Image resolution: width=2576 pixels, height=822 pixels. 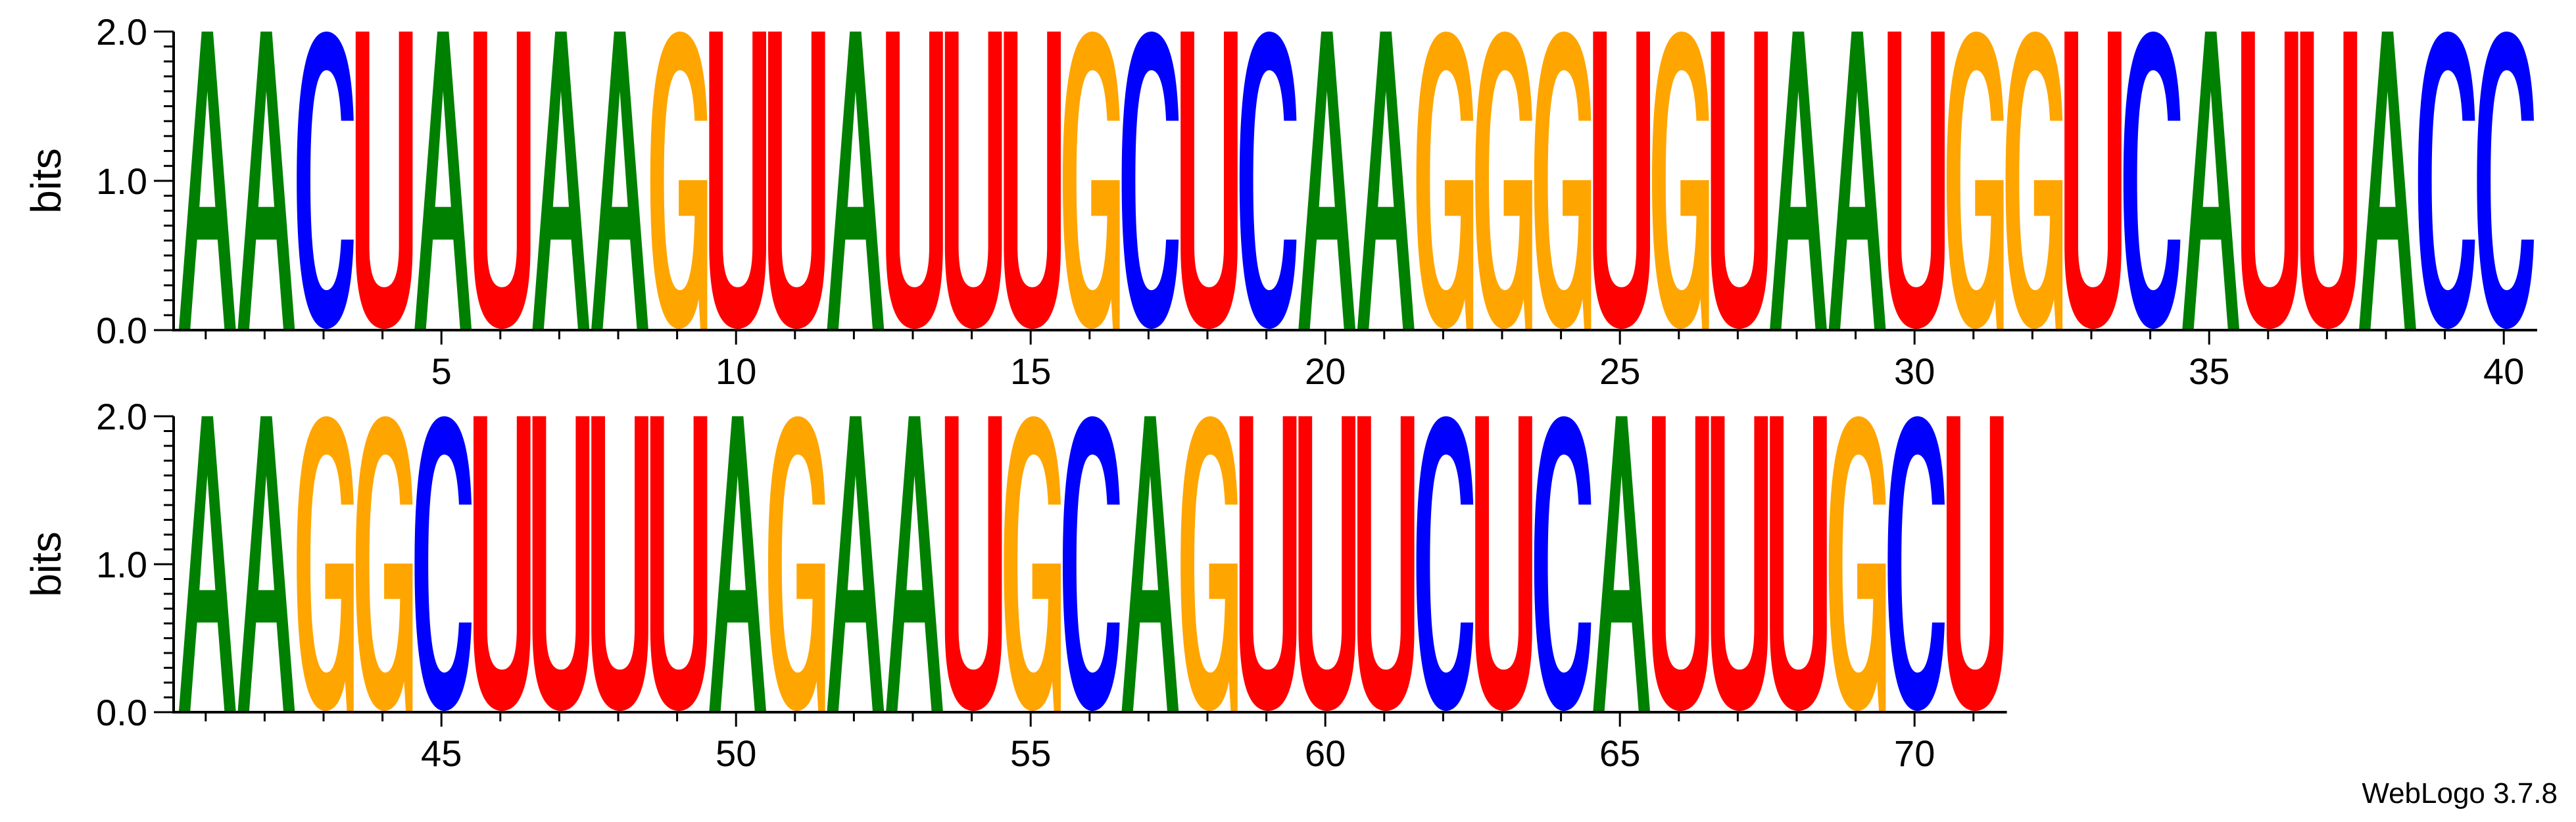 What do you see at coordinates (1619, 753) in the screenshot?
I see `x-tick-label: 65` at bounding box center [1619, 753].